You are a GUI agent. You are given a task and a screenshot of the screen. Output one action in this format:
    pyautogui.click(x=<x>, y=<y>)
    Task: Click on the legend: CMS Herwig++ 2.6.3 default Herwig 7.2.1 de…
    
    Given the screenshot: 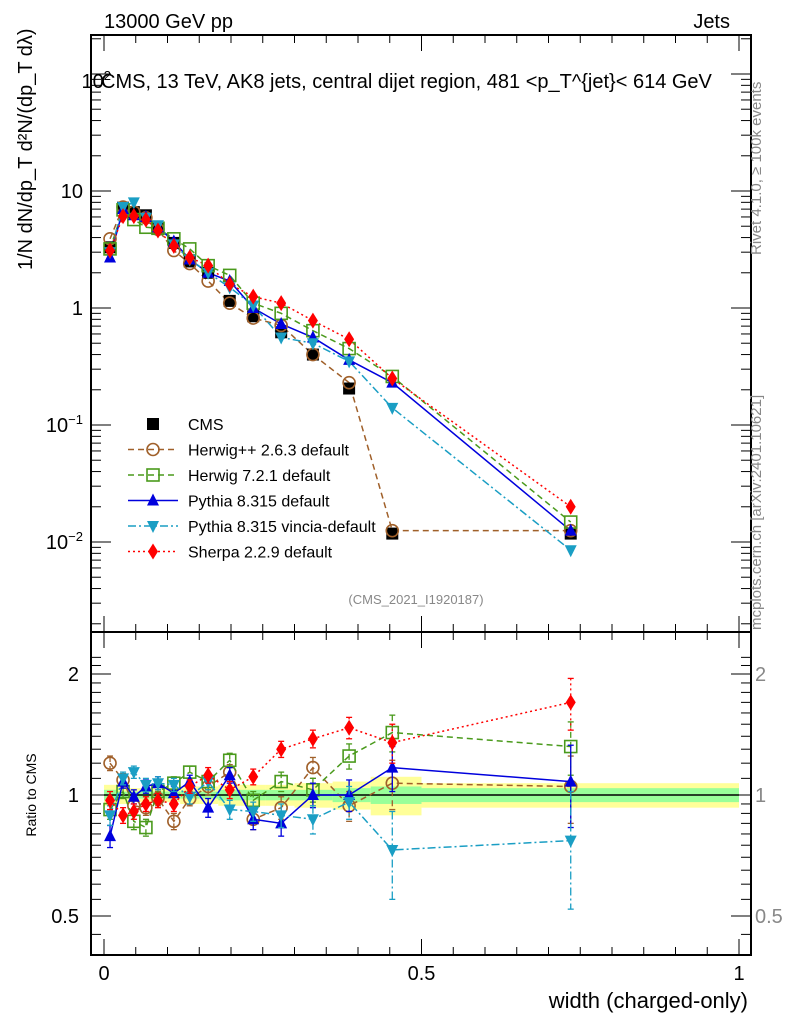 What is the action you would take?
    pyautogui.click(x=252, y=489)
    